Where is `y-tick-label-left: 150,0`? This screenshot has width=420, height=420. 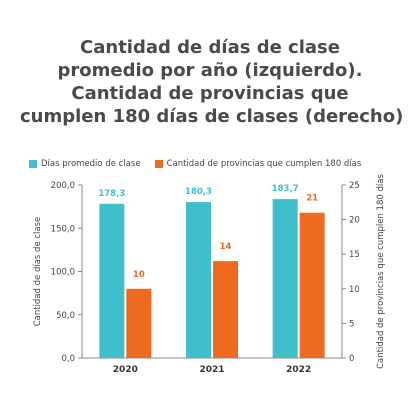 y-tick-label-left: 150,0 is located at coordinates (63, 229).